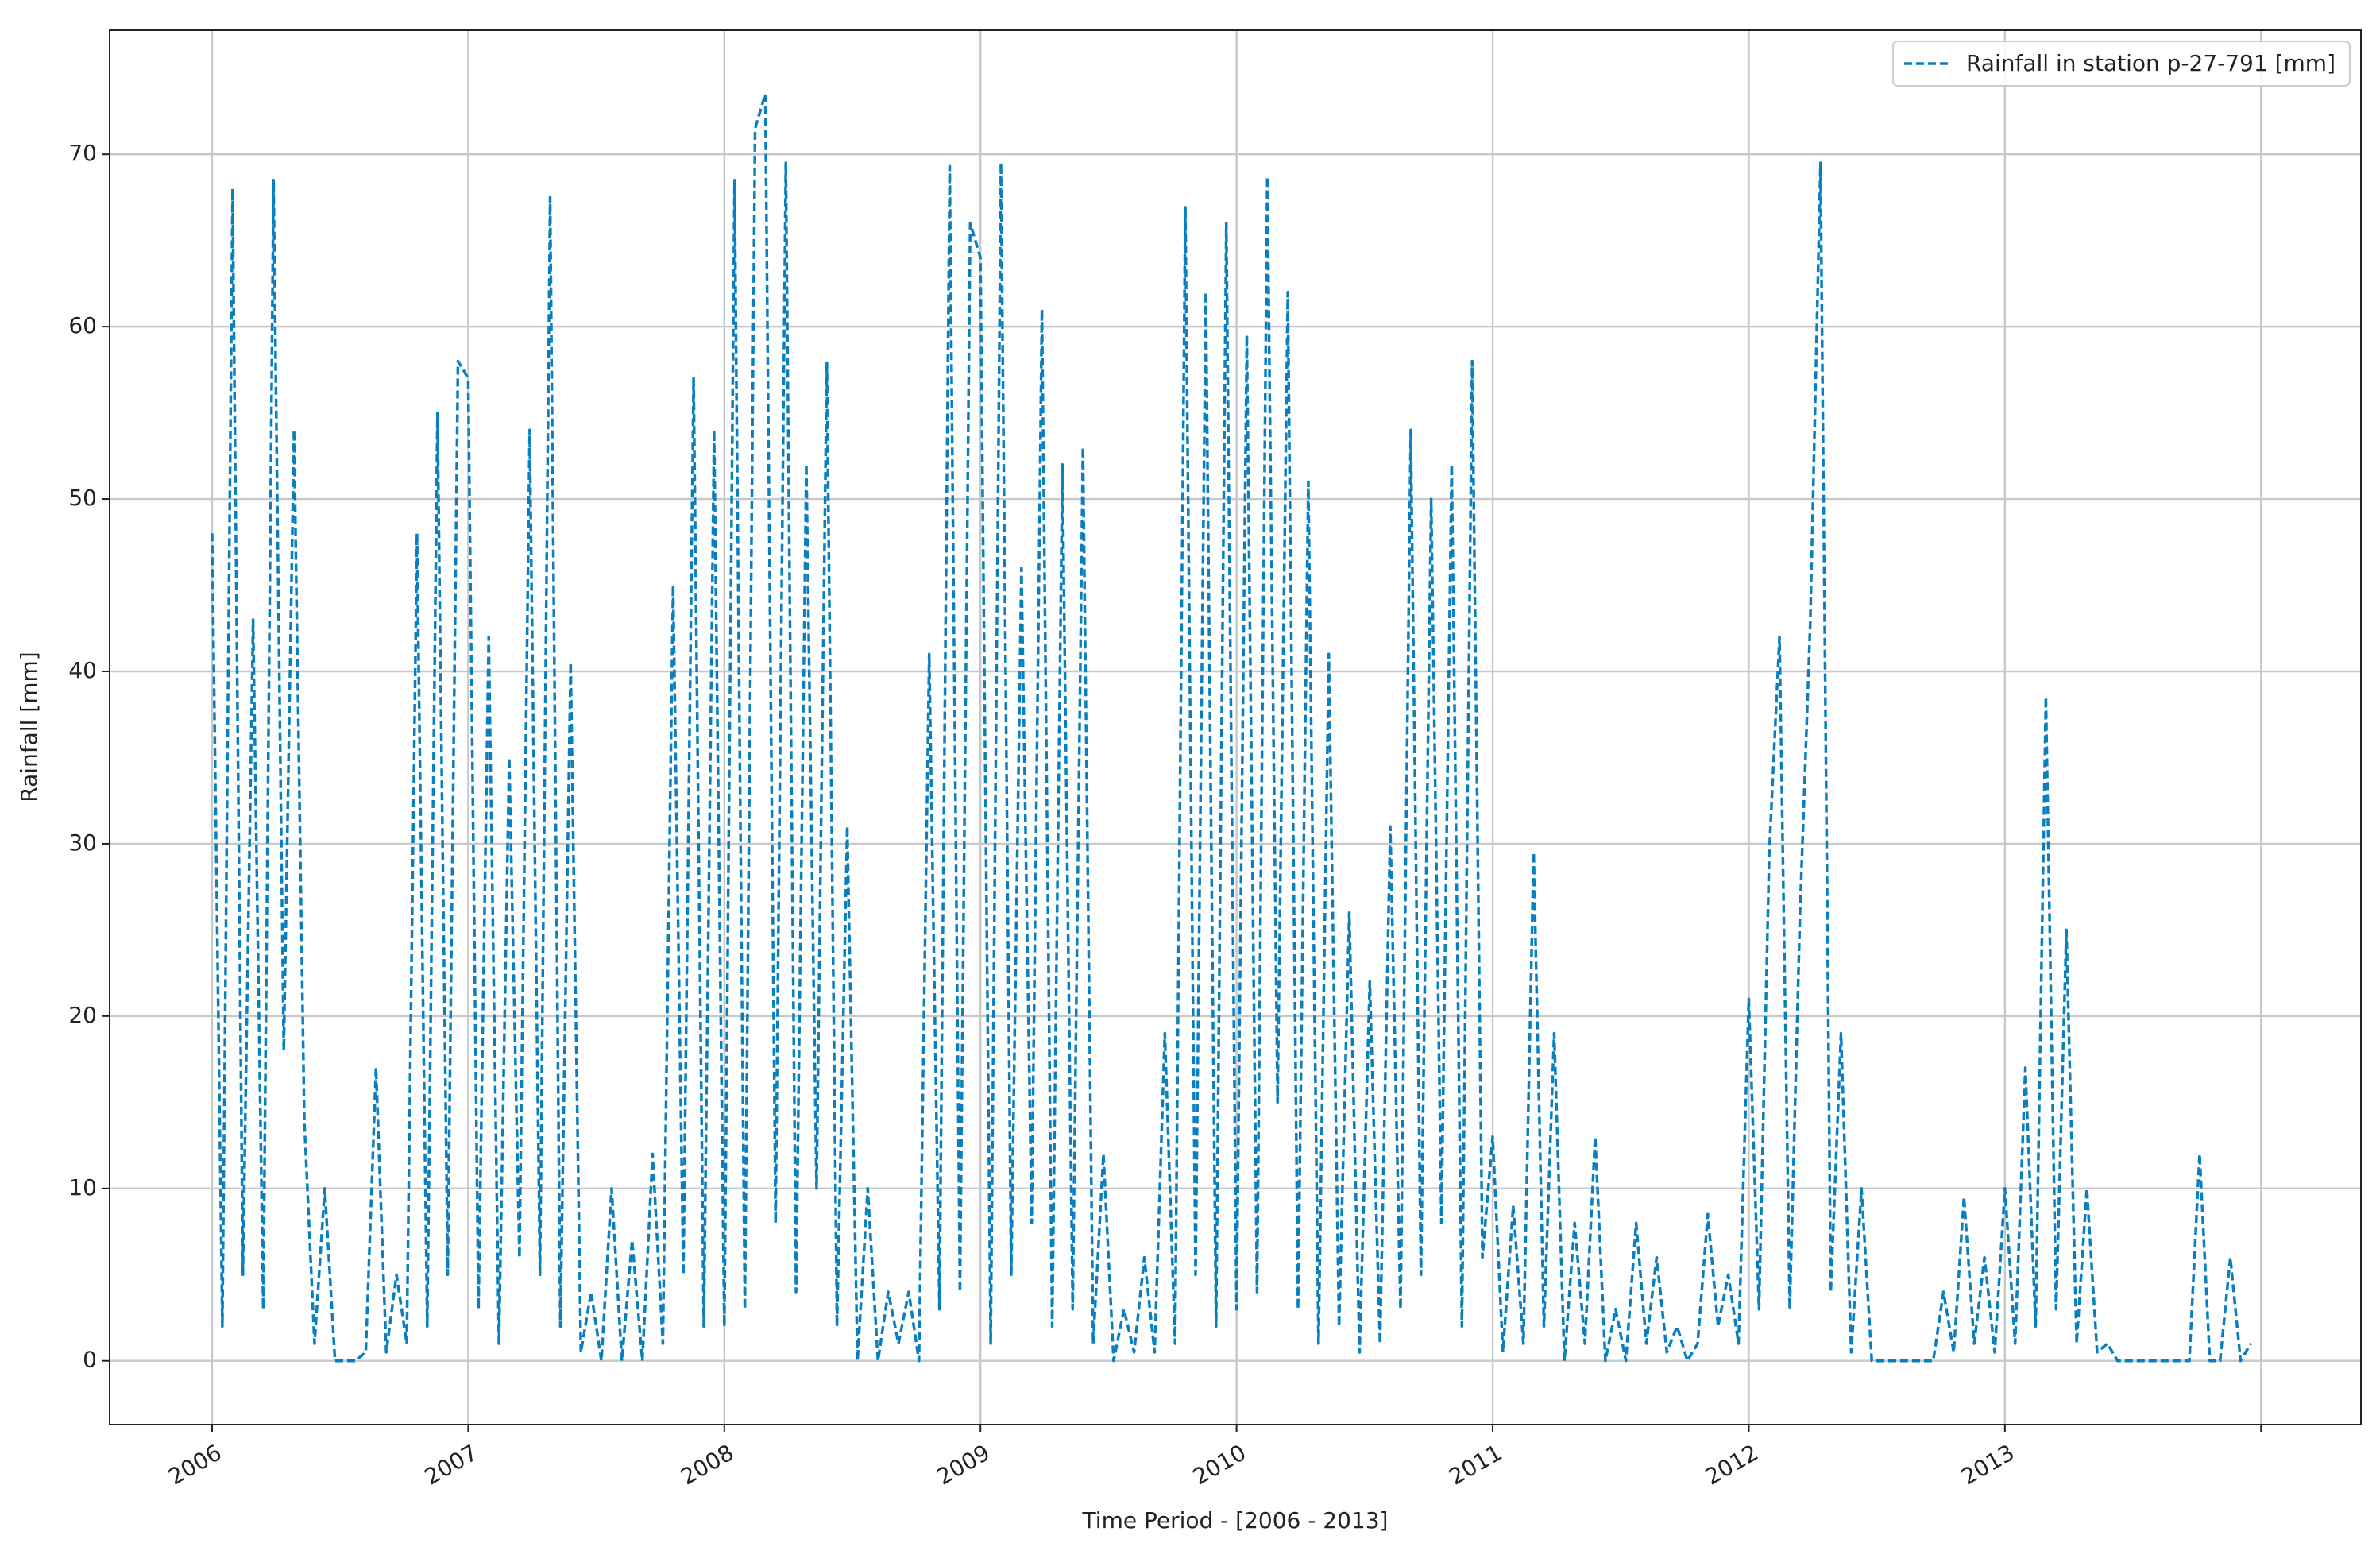 Image resolution: width=2380 pixels, height=1543 pixels. I want to click on legend-box, so click(2121, 64).